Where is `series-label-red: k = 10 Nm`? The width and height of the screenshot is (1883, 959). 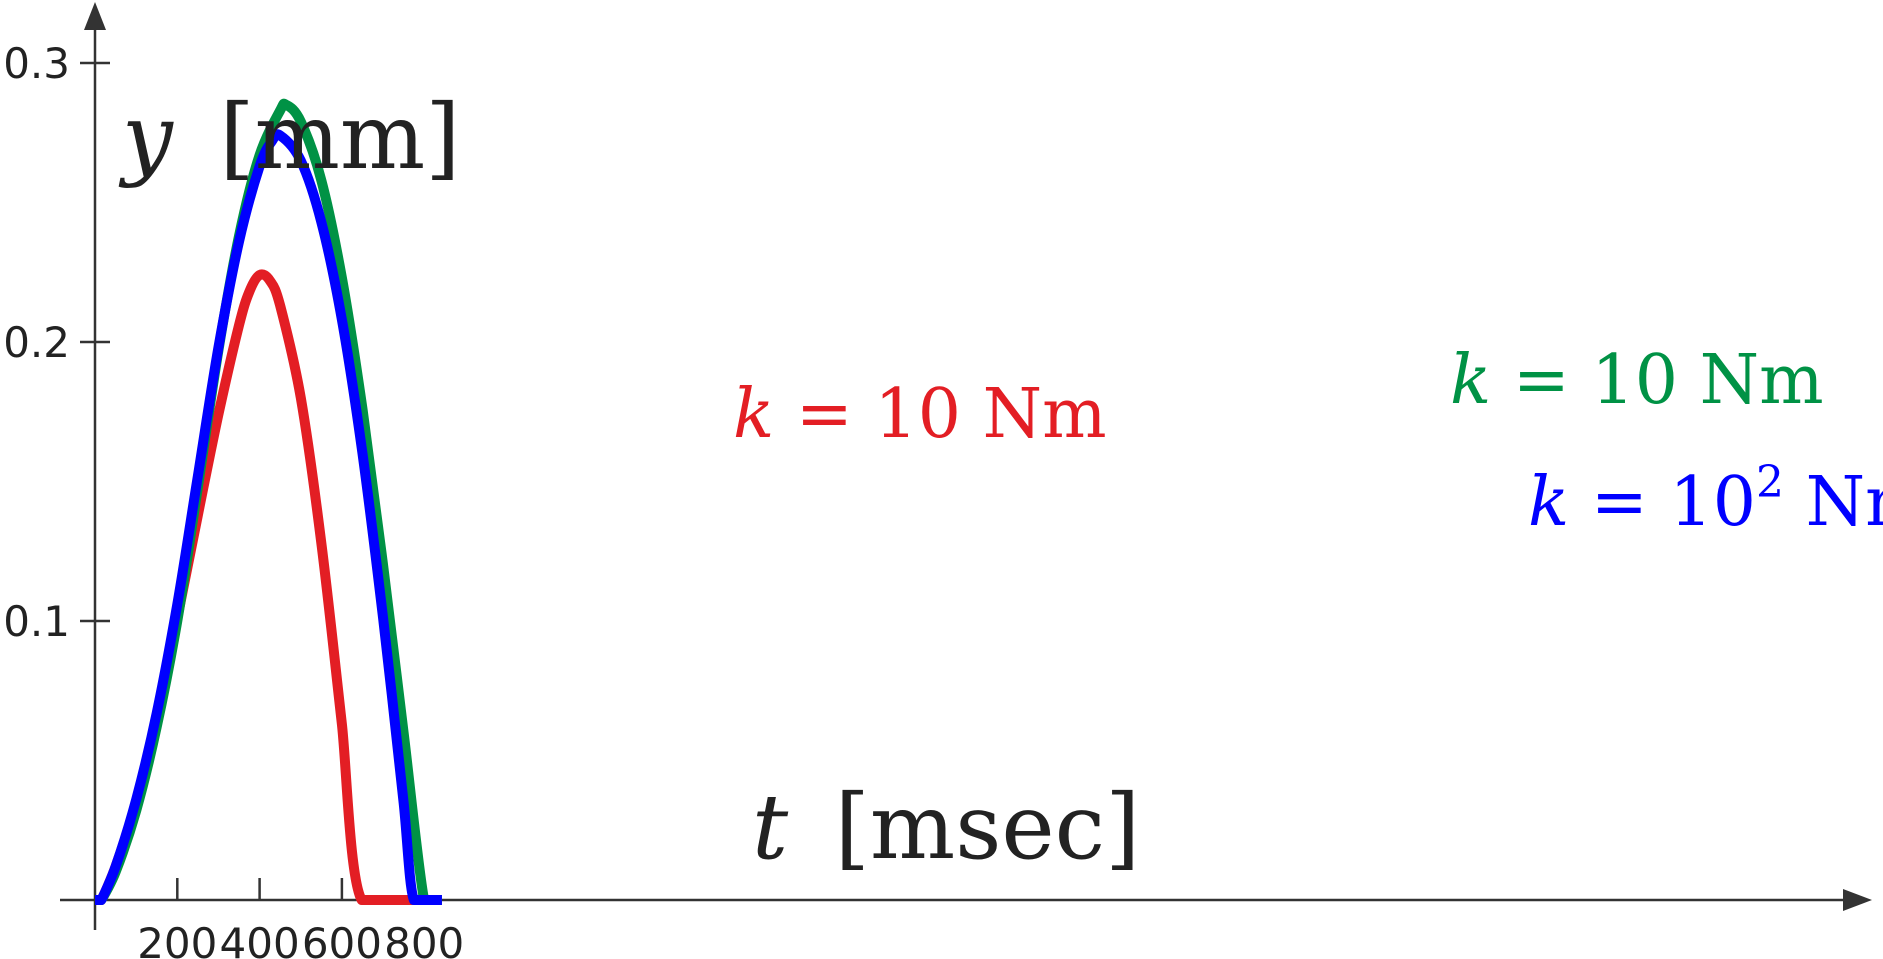 series-label-red: k = 10 Nm is located at coordinates (920, 414).